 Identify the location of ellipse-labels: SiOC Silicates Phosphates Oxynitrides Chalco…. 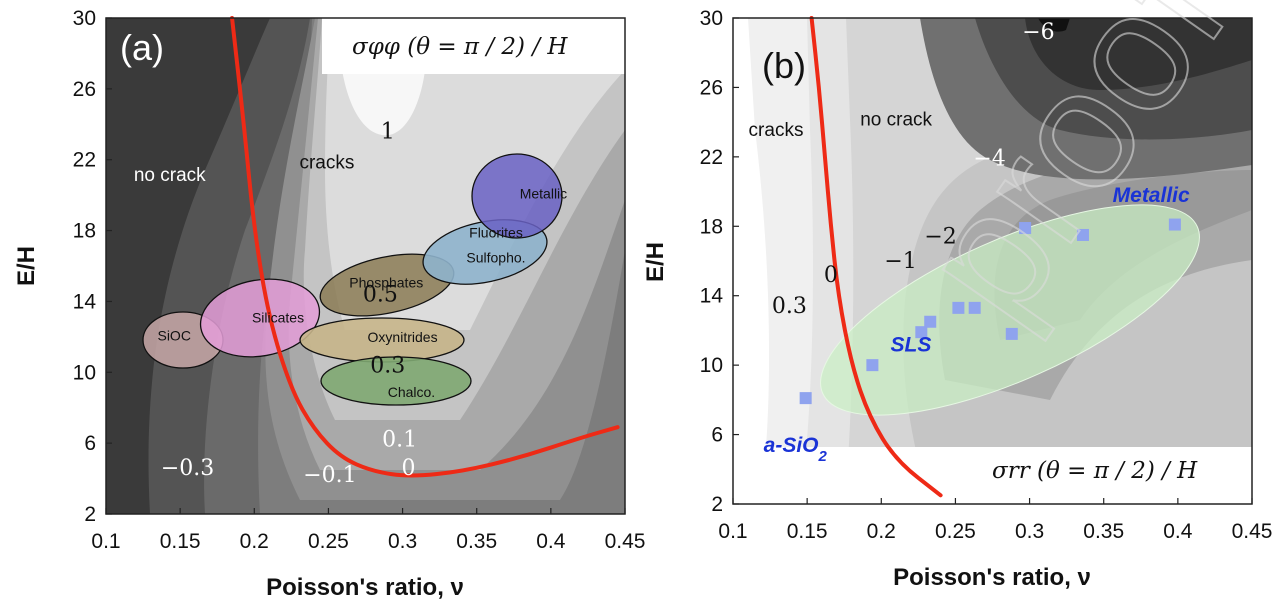
(362, 293).